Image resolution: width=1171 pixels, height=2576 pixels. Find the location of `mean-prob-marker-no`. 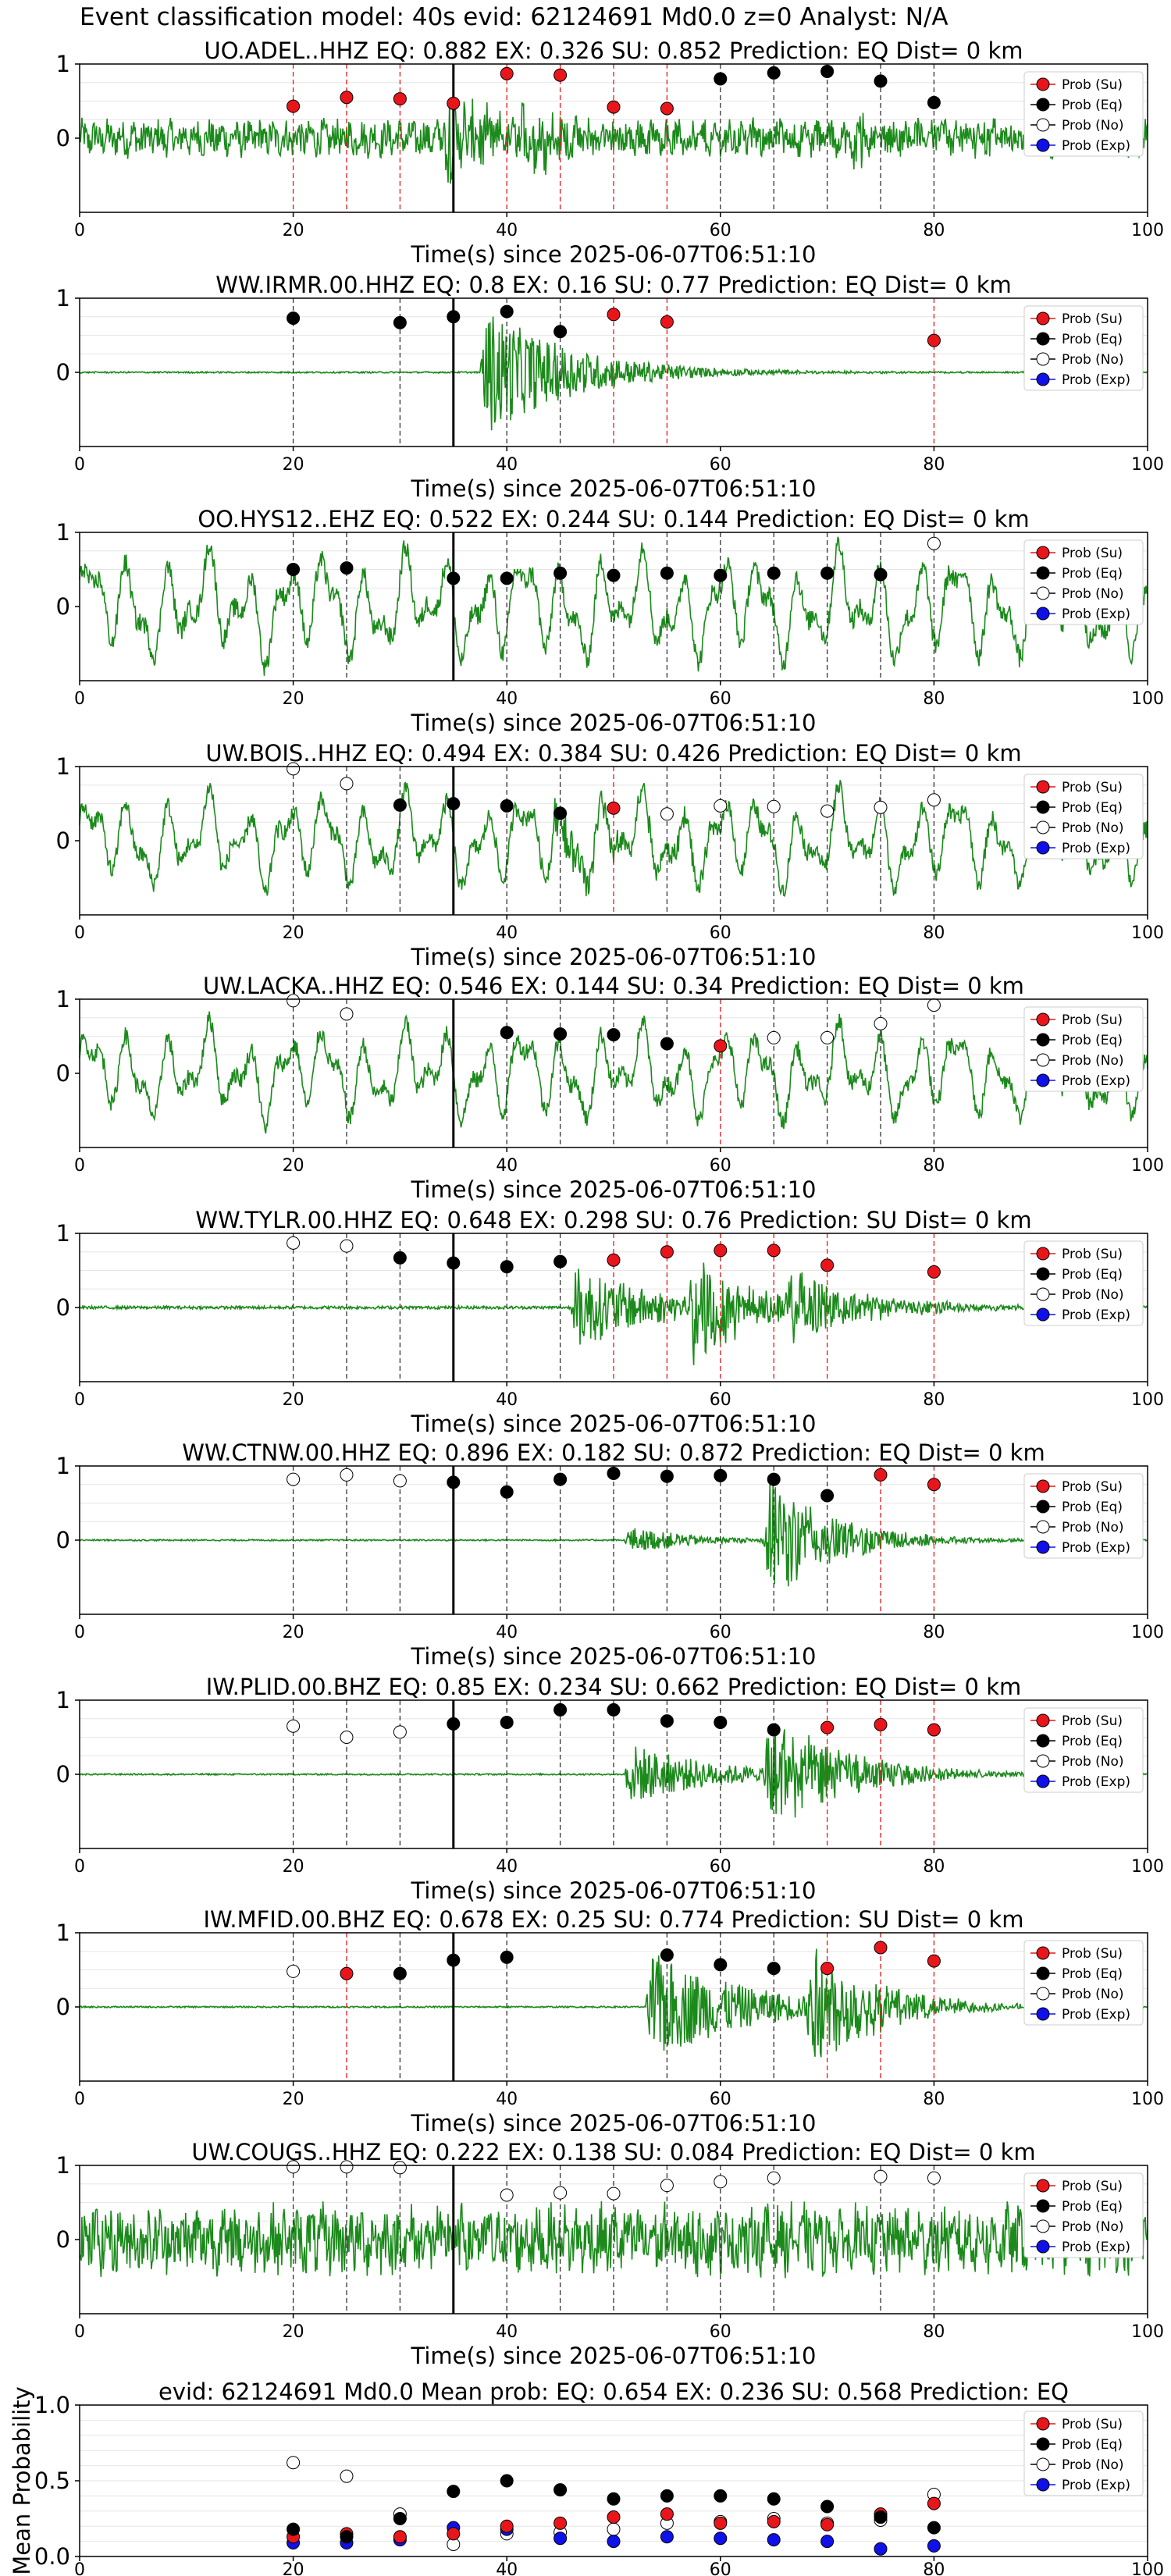

mean-prob-marker-no is located at coordinates (347, 2476).